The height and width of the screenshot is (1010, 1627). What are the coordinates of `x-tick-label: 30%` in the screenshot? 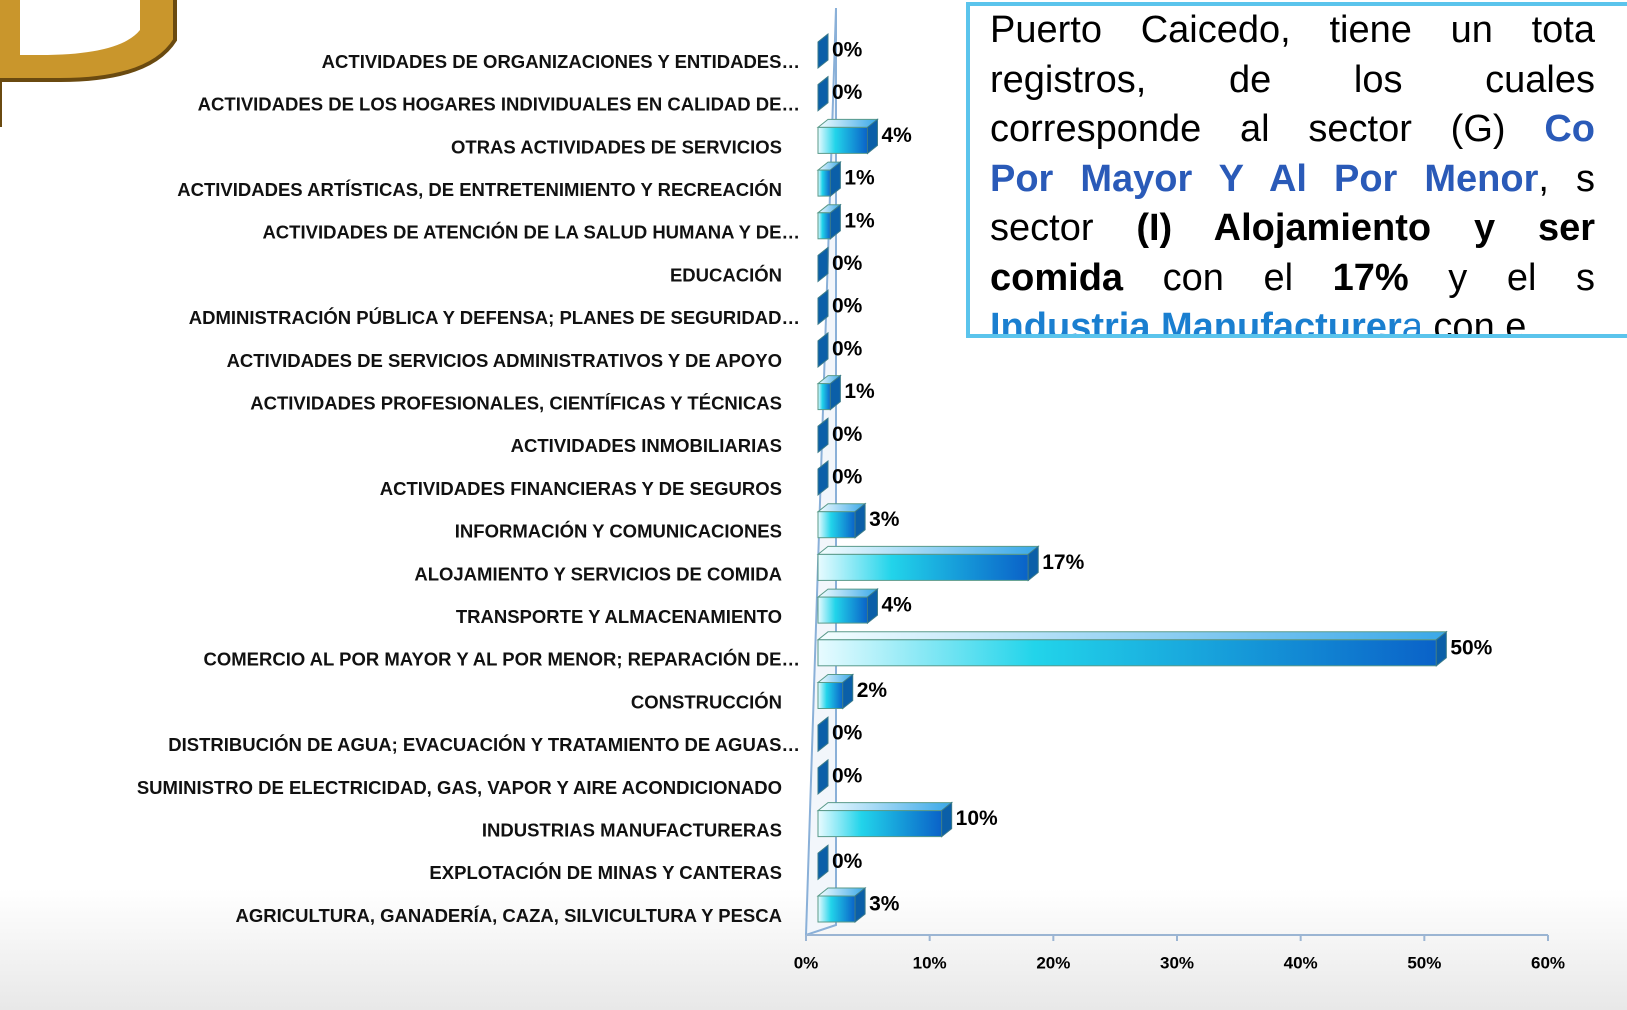 It's located at (1177, 962).